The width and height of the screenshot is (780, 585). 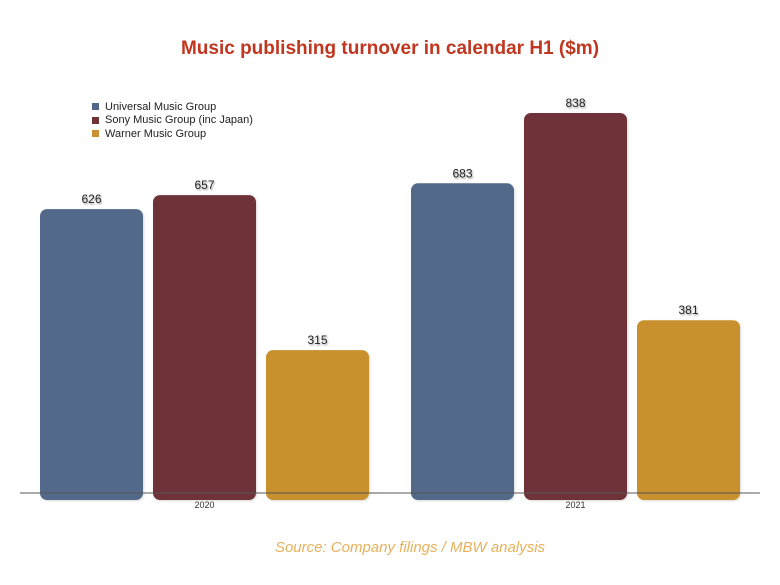 I want to click on bar-warner-music-group-2021, so click(x=688, y=410).